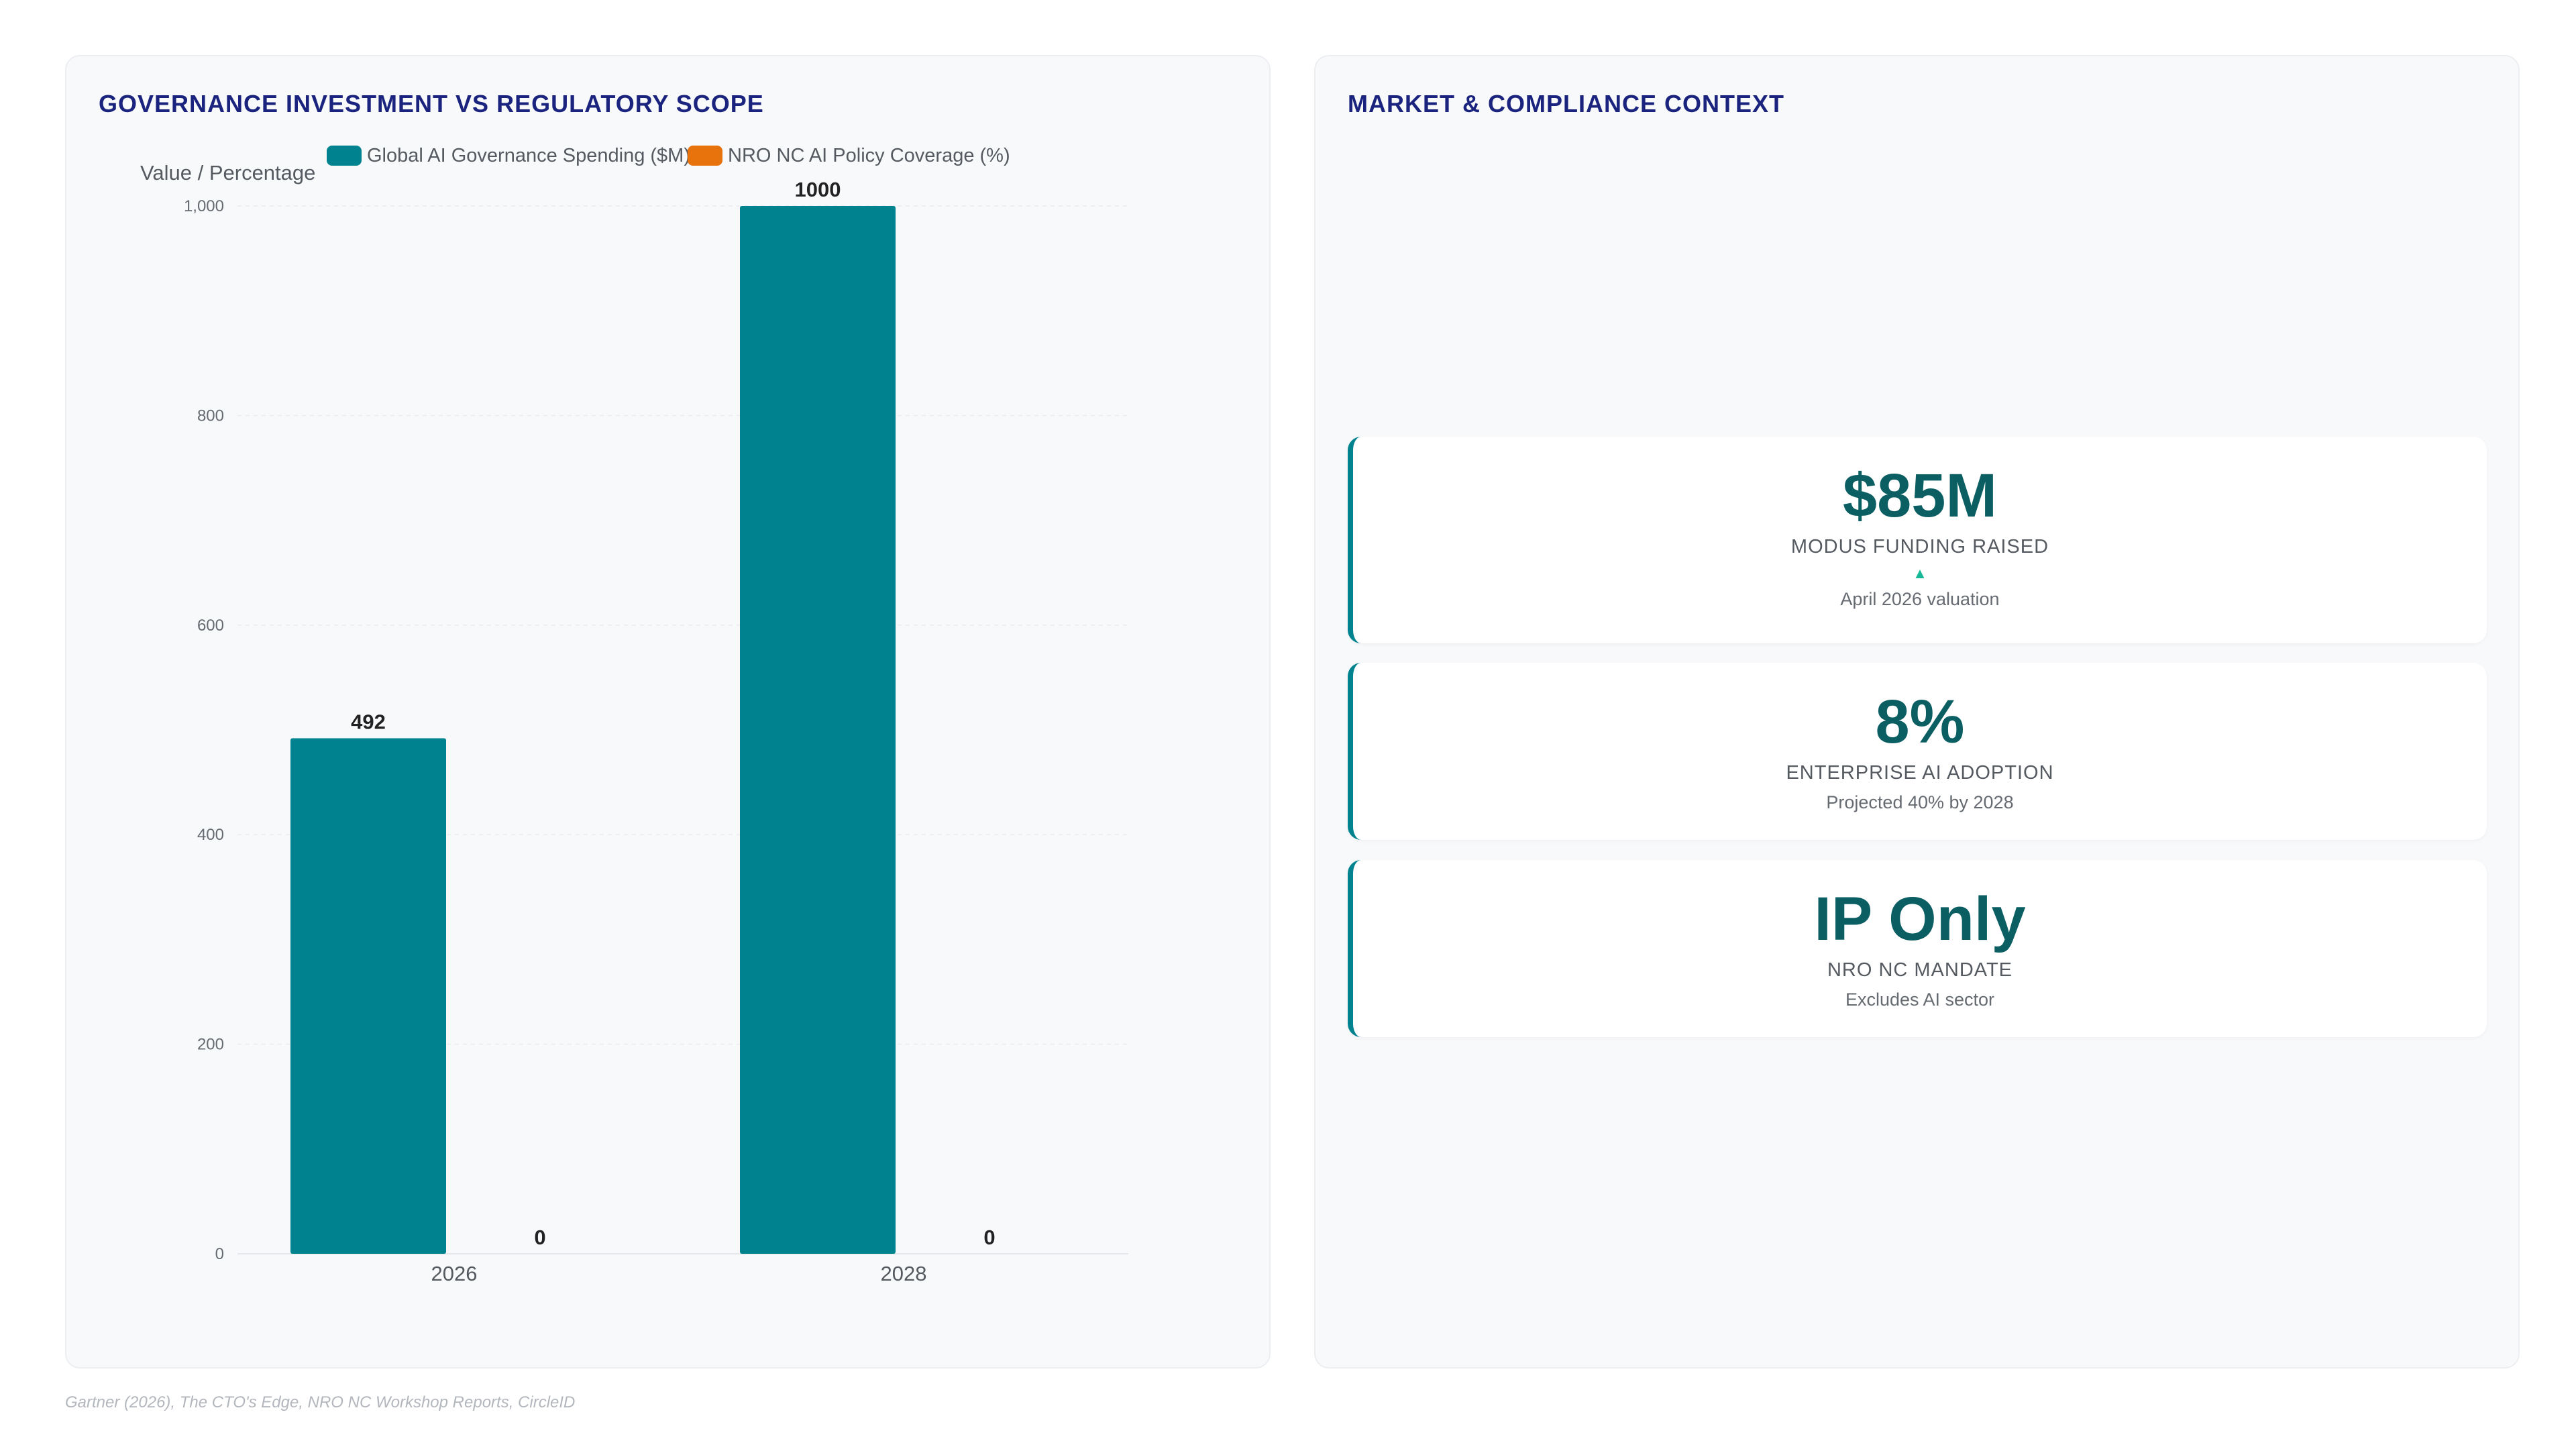 The height and width of the screenshot is (1449, 2576). I want to click on y-tick-label: 600, so click(210, 625).